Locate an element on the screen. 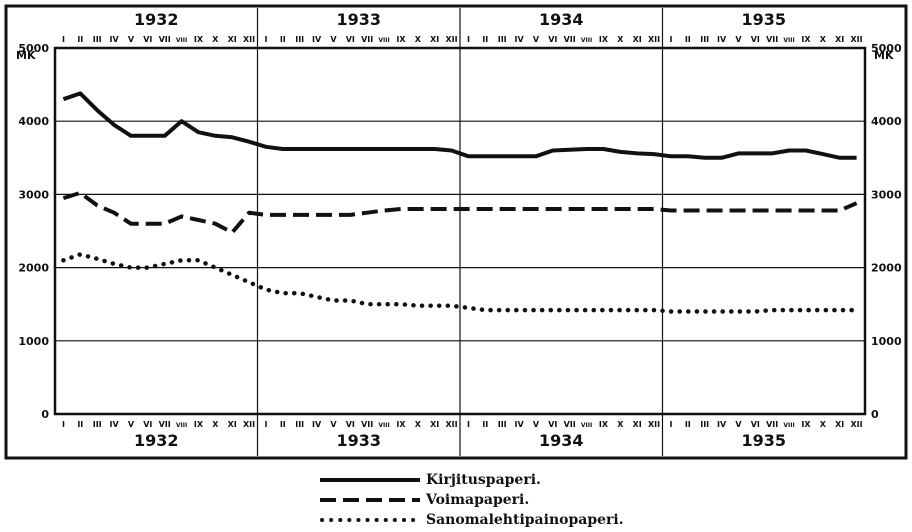 This screenshot has width=912, height=532. series-line-solid is located at coordinates (459, 125).